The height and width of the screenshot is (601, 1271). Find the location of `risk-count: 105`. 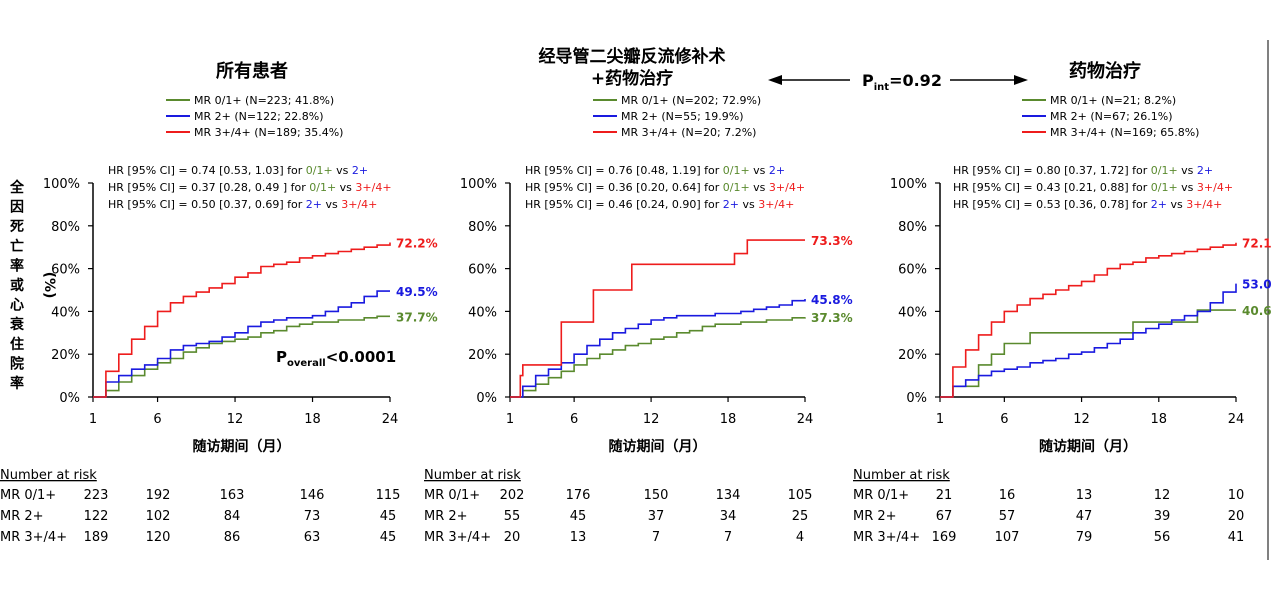

risk-count: 105 is located at coordinates (800, 495).